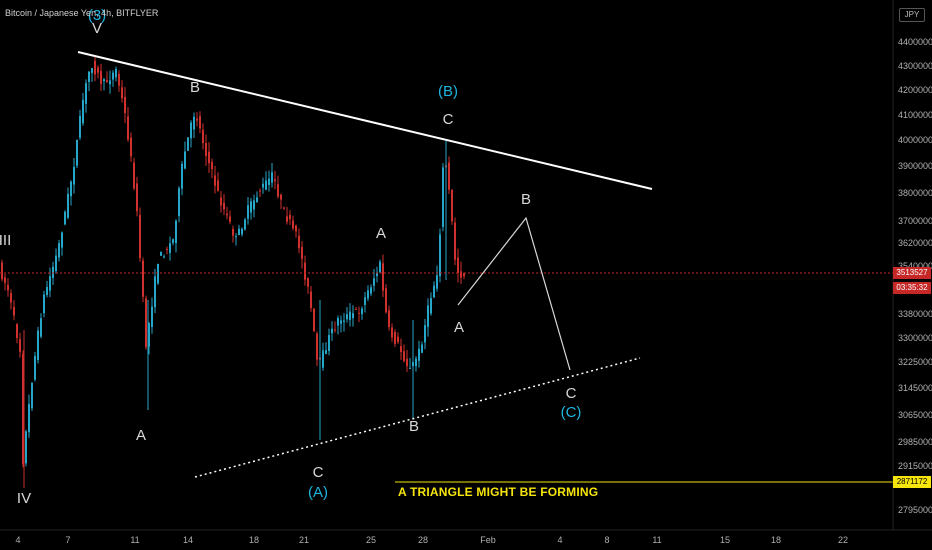  What do you see at coordinates (912, 288) in the screenshot?
I see `countdown-tag: 03:35:32` at bounding box center [912, 288].